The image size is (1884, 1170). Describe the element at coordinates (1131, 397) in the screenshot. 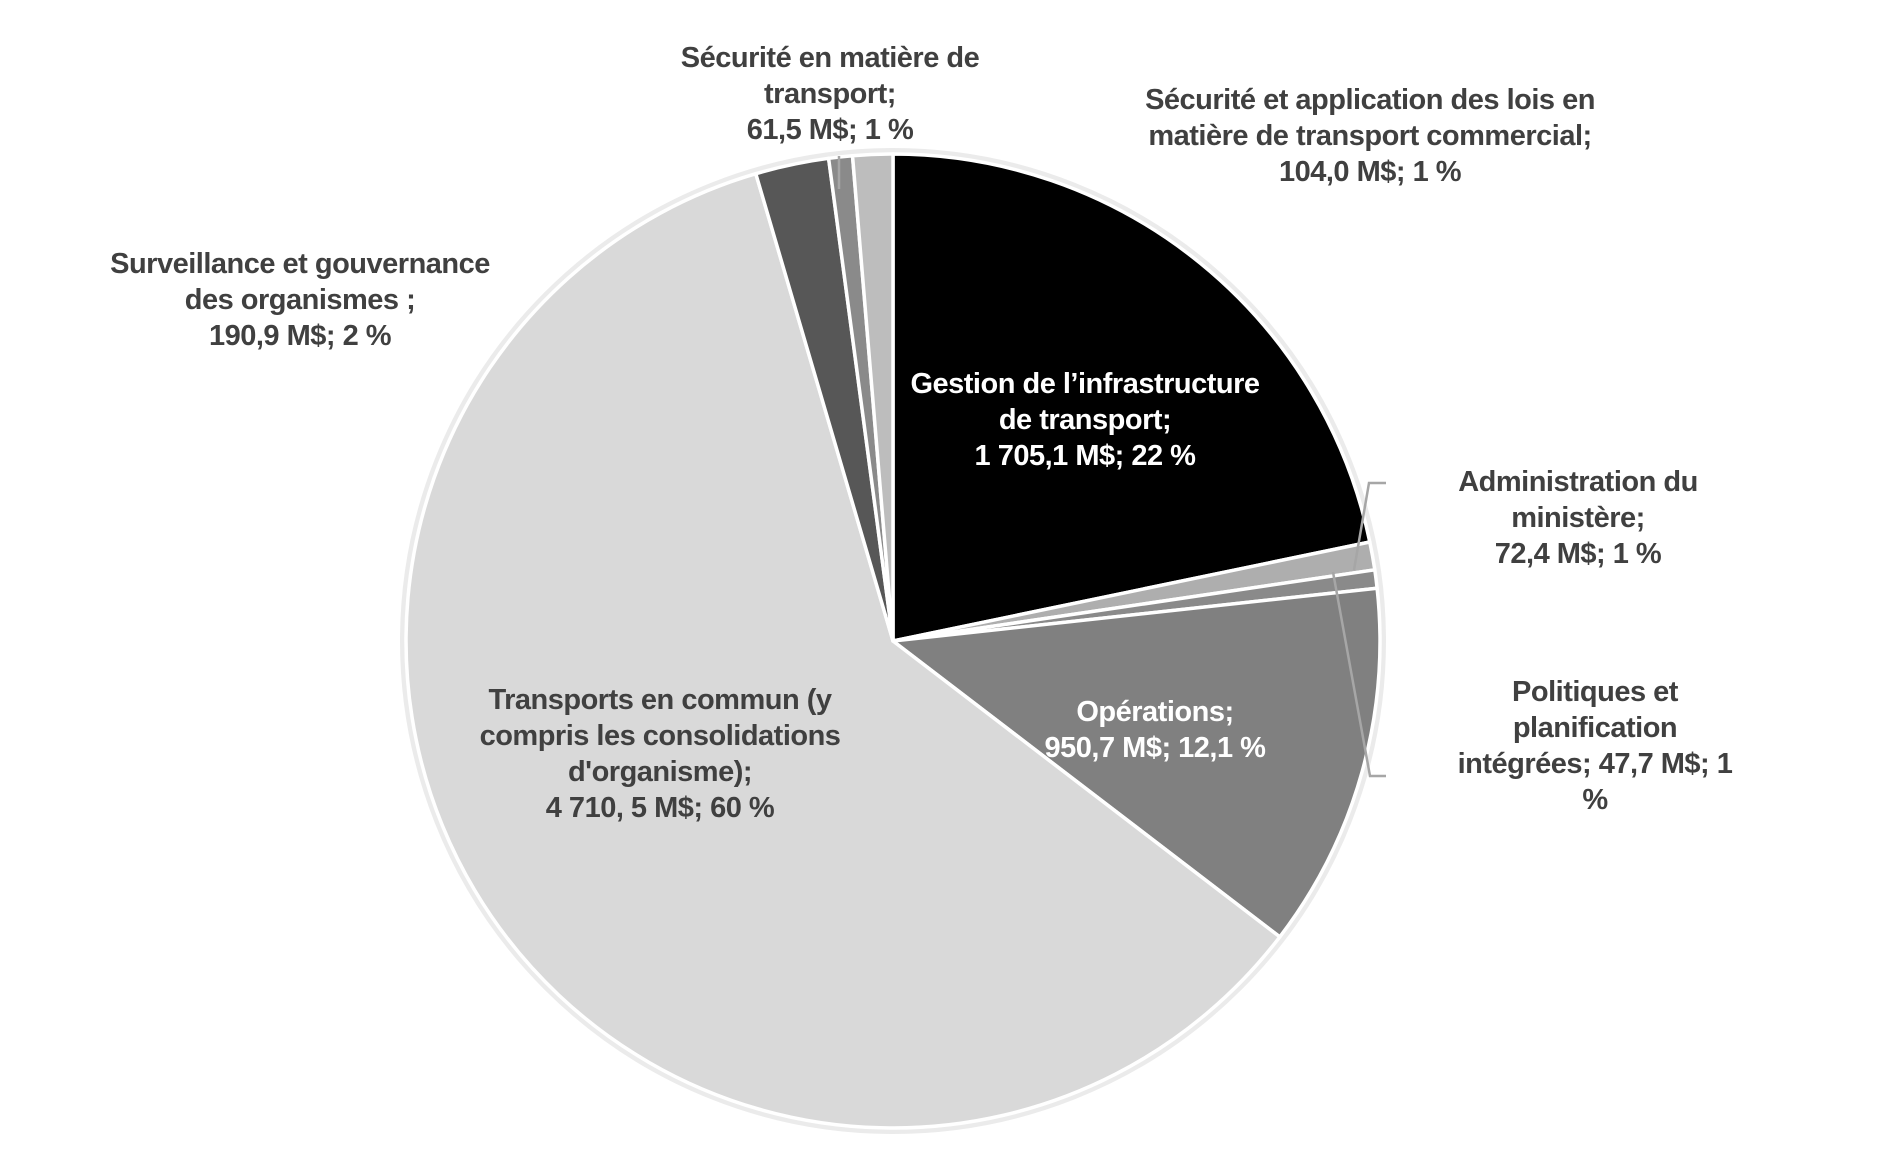

I see `pie-slice-gestion-infrastructure` at that location.